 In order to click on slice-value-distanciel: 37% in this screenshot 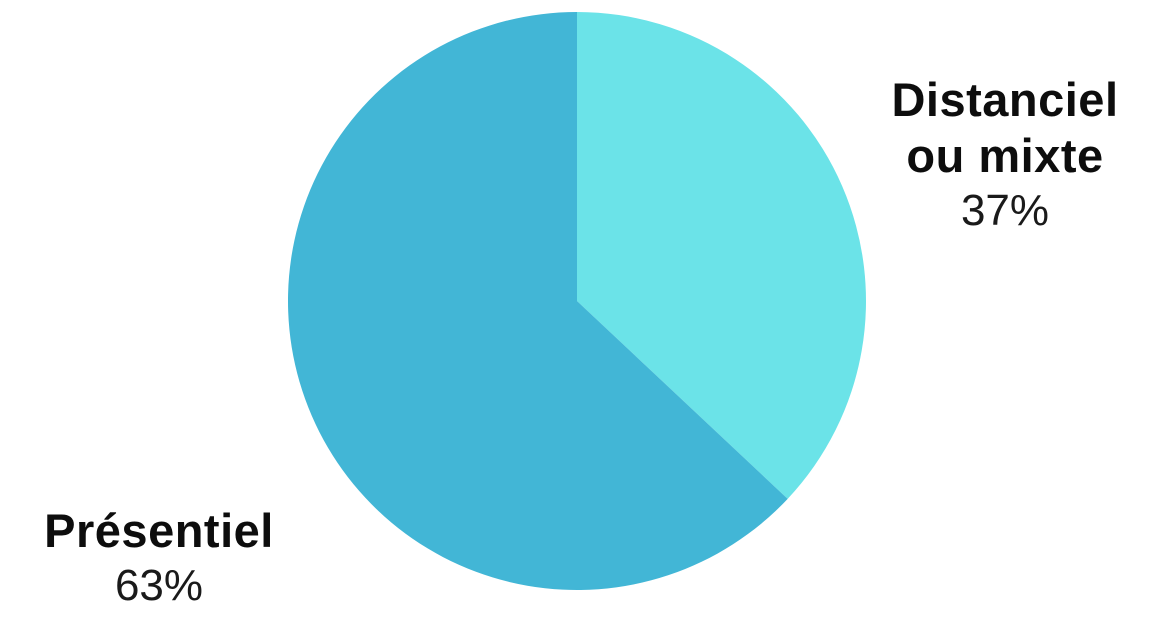, I will do `click(1005, 210)`.